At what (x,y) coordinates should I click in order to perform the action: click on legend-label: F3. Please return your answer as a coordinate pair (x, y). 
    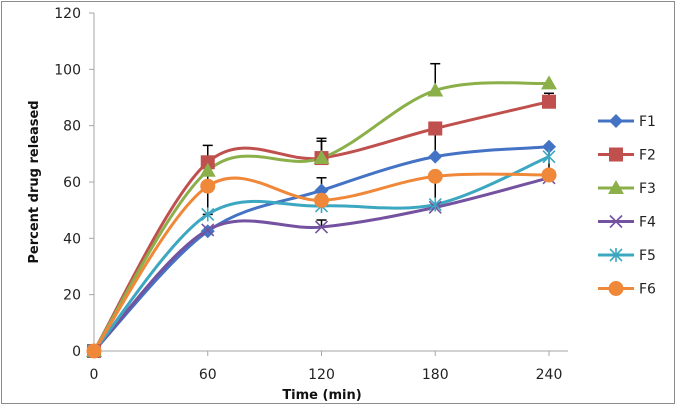
    Looking at the image, I should click on (647, 189).